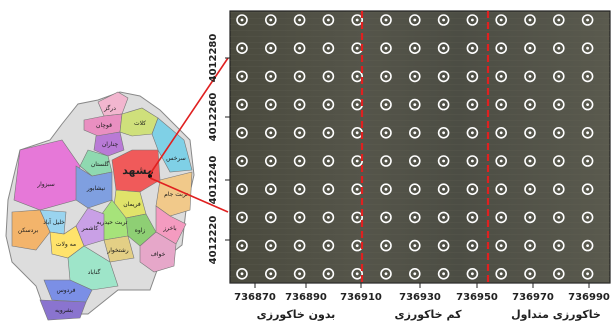 The image size is (614, 325). I want to click on y-tick-label: 4012260, so click(213, 117).